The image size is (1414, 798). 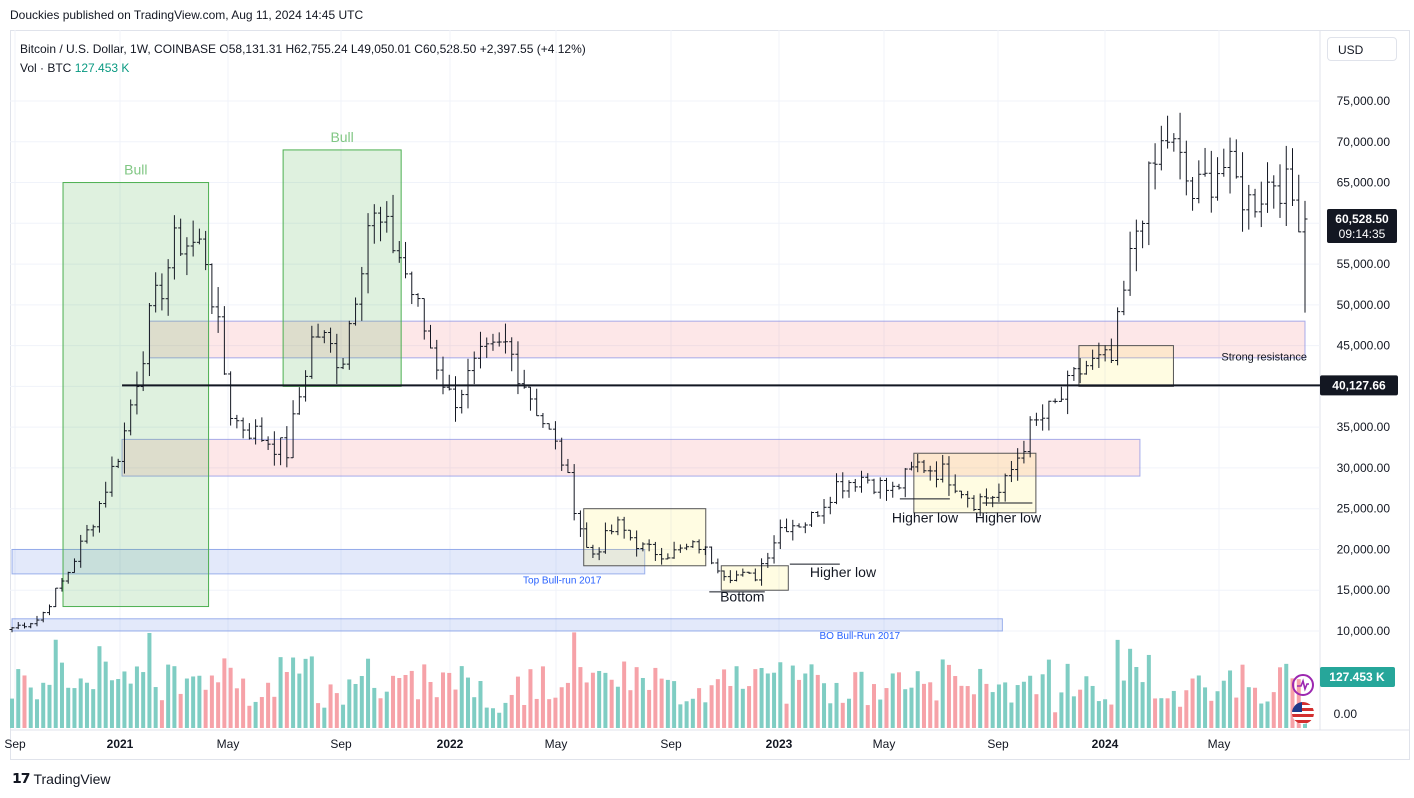 I want to click on open-value: O58,131.31, so click(x=251, y=49).